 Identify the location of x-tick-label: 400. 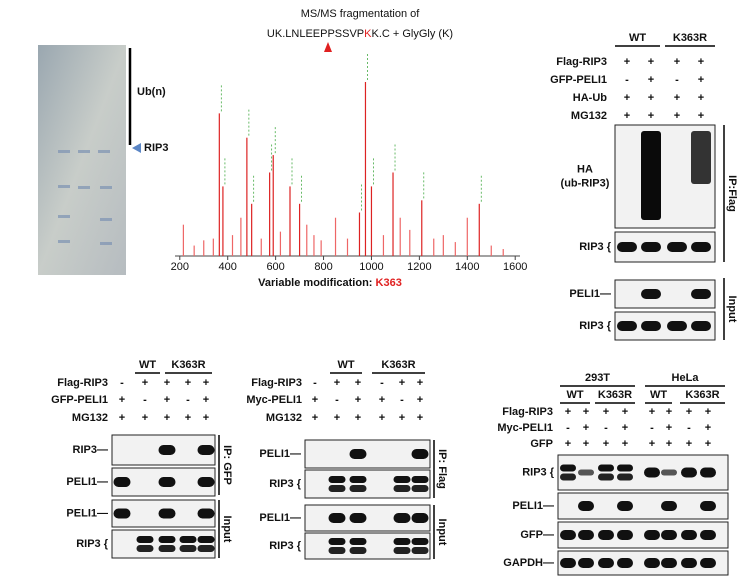
(228, 267).